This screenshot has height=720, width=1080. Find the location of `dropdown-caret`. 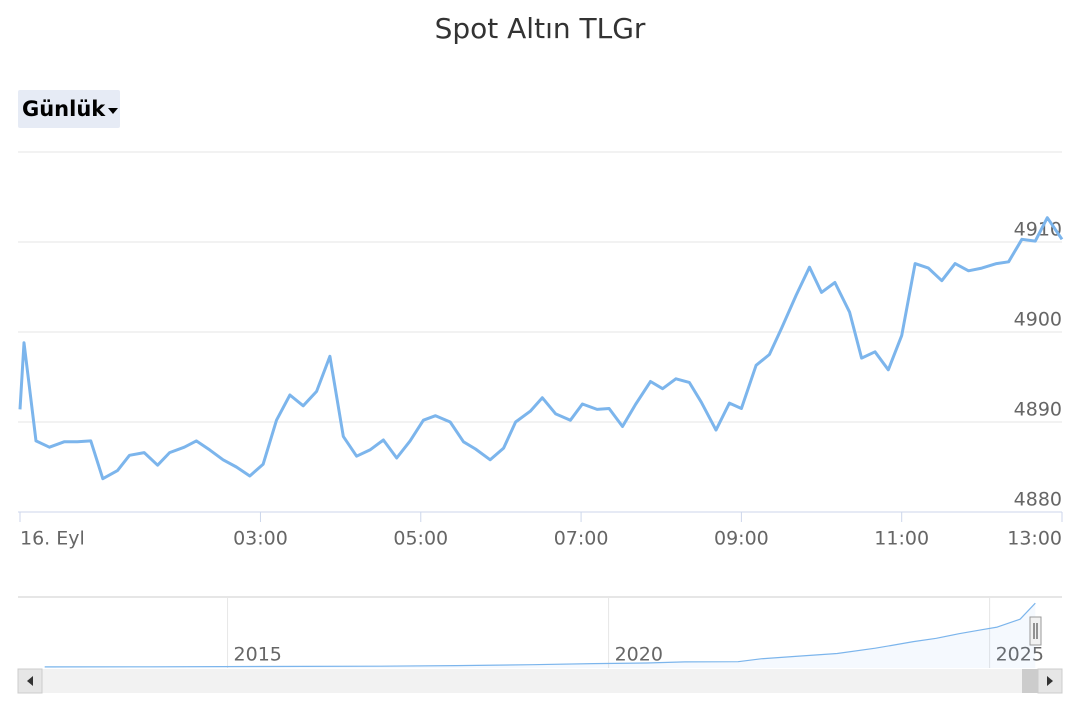

dropdown-caret is located at coordinates (113, 111).